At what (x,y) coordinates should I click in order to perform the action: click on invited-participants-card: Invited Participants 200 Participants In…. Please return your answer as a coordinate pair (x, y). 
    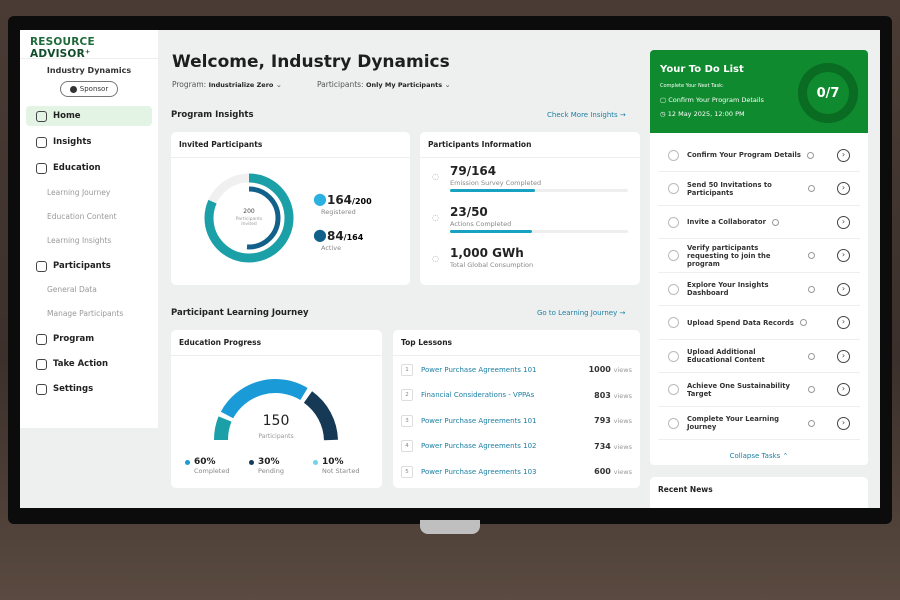
    Looking at the image, I should click on (290, 208).